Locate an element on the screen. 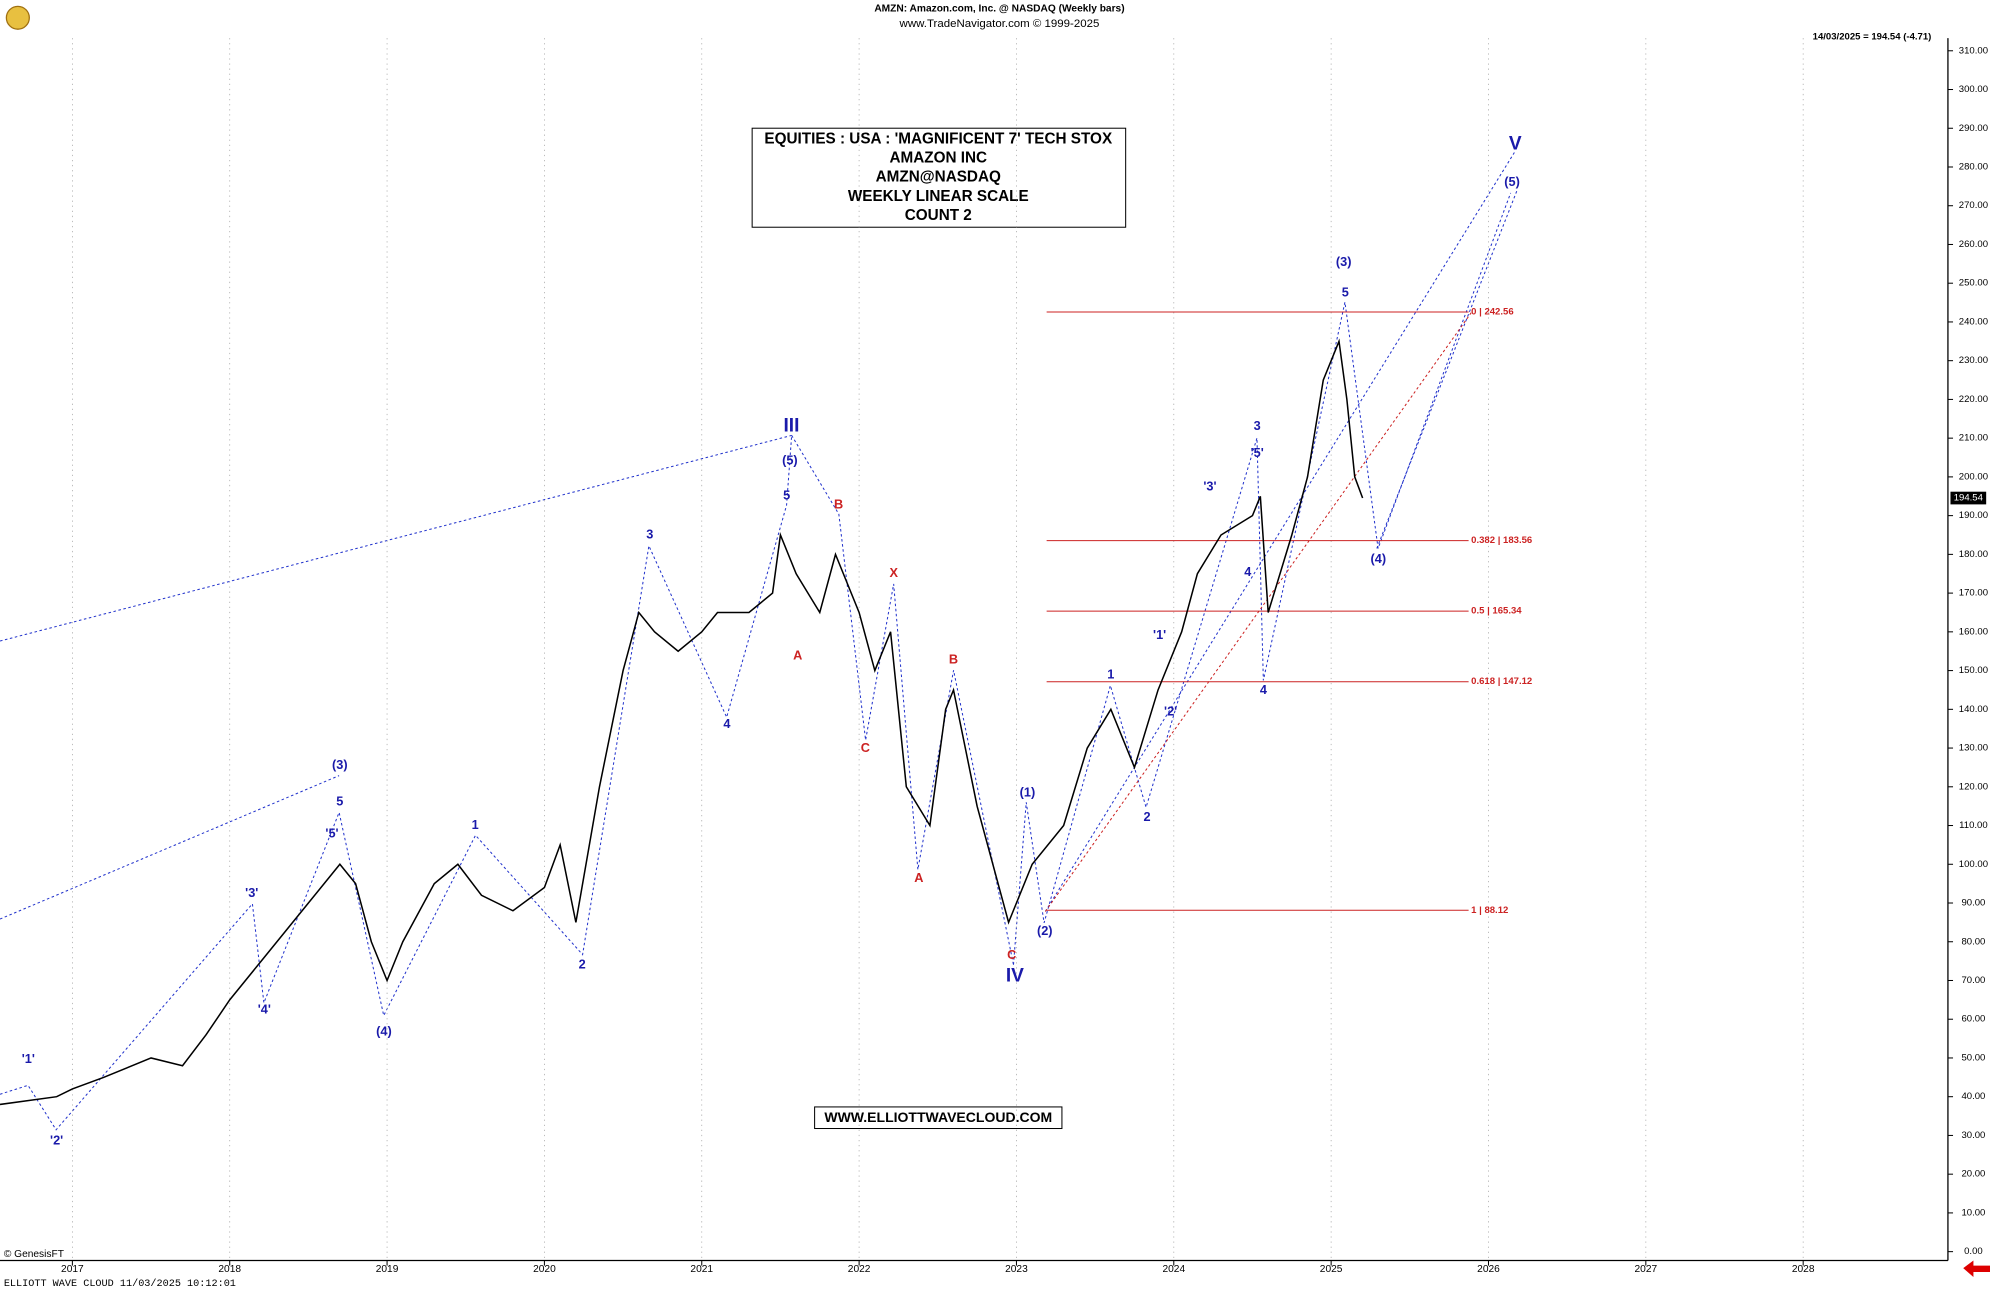 Image resolution: width=1990 pixels, height=1291 pixels. fib-label: 0.5 | 165.34 is located at coordinates (1496, 611).